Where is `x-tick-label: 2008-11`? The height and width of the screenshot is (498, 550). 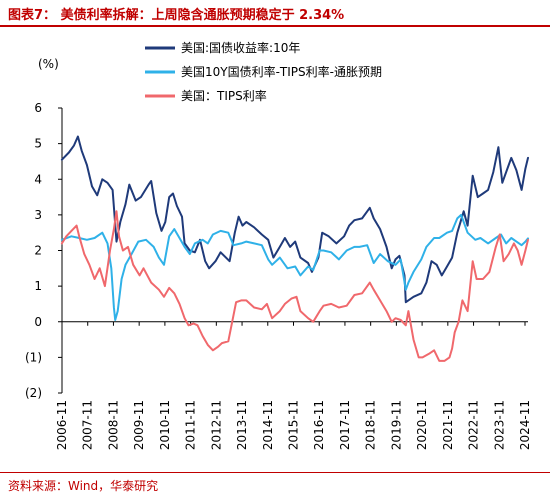 x-tick-label: 2008-11 is located at coordinates (113, 425).